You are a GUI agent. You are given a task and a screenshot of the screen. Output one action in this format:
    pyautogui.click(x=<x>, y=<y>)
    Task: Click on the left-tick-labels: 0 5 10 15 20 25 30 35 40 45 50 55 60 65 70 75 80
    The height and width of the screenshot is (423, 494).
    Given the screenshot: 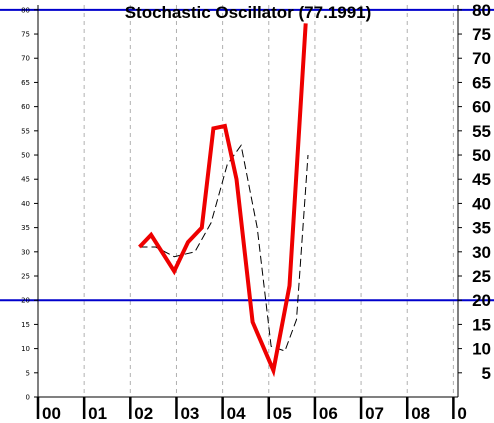 What is the action you would take?
    pyautogui.click(x=29, y=204)
    